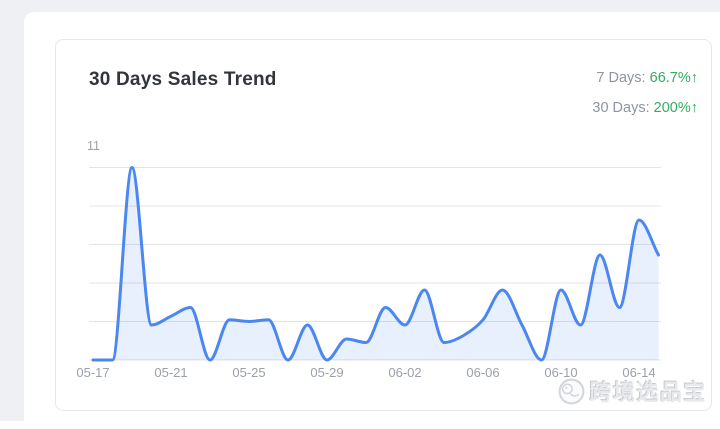 The height and width of the screenshot is (429, 720). Describe the element at coordinates (483, 372) in the screenshot. I see `x-tick-label: 06-06` at that location.